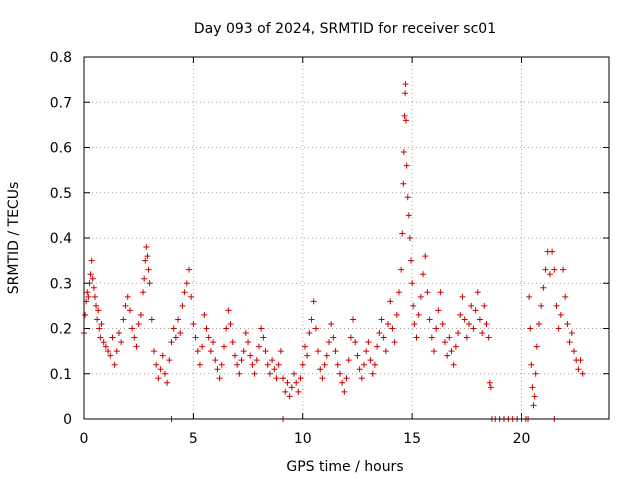  Describe the element at coordinates (61, 239) in the screenshot. I see `y-tick-labels: 0 0.1 0.2 0.3 0.4 0.5 0.6 0.7 0.8` at that location.